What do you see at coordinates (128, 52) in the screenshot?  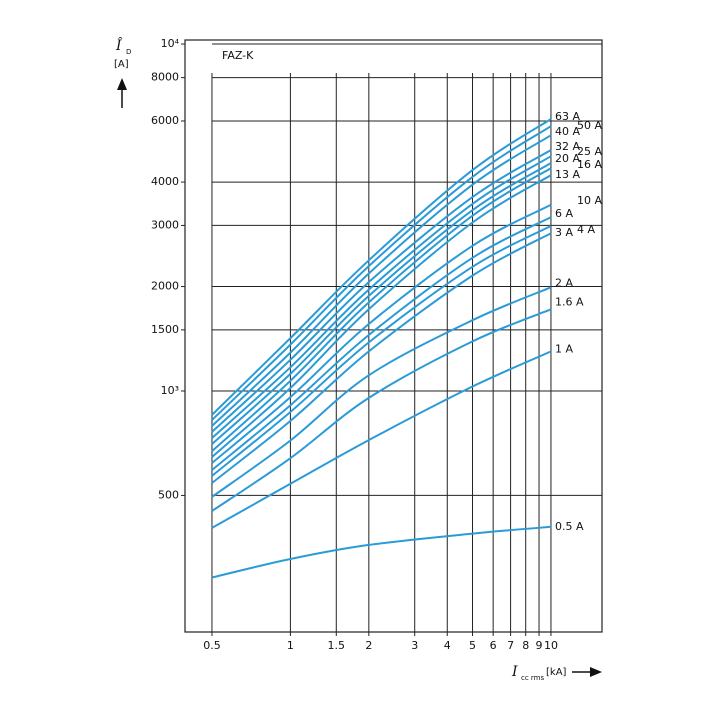 I see `y-label-subscript: D` at bounding box center [128, 52].